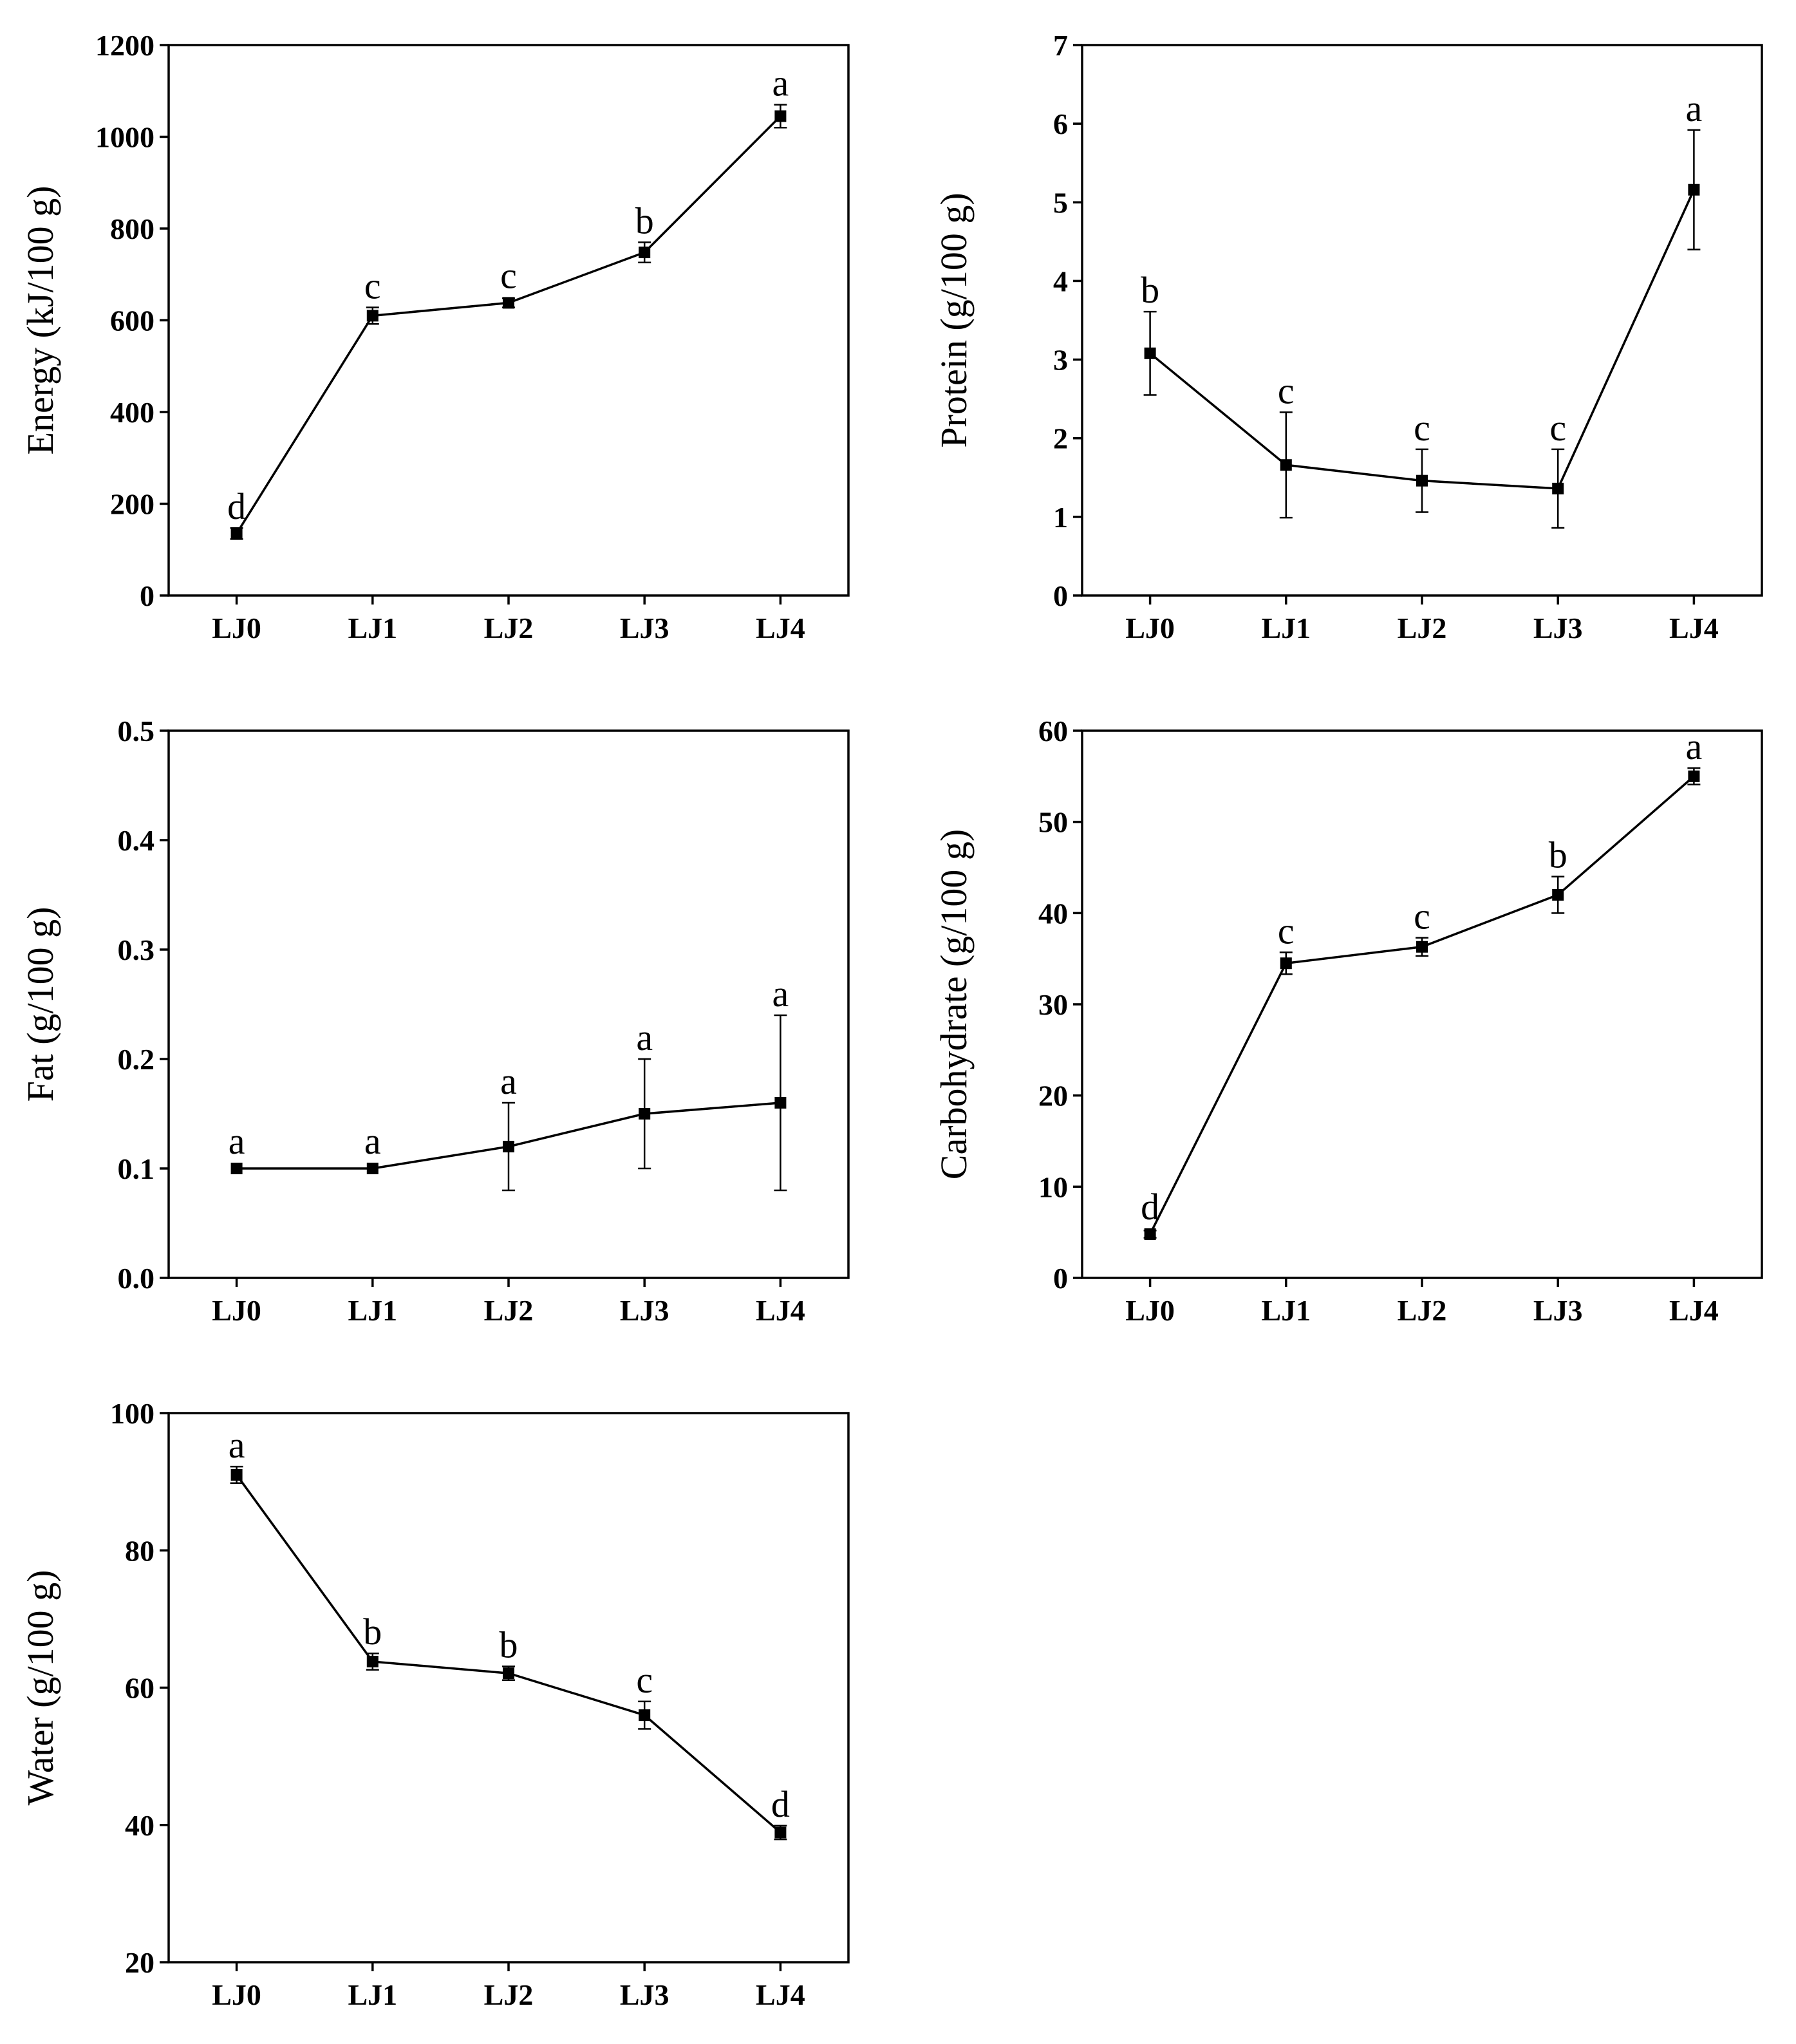  I want to click on energy-y-axis-title: Energy (kJ/100 g), so click(40, 320).